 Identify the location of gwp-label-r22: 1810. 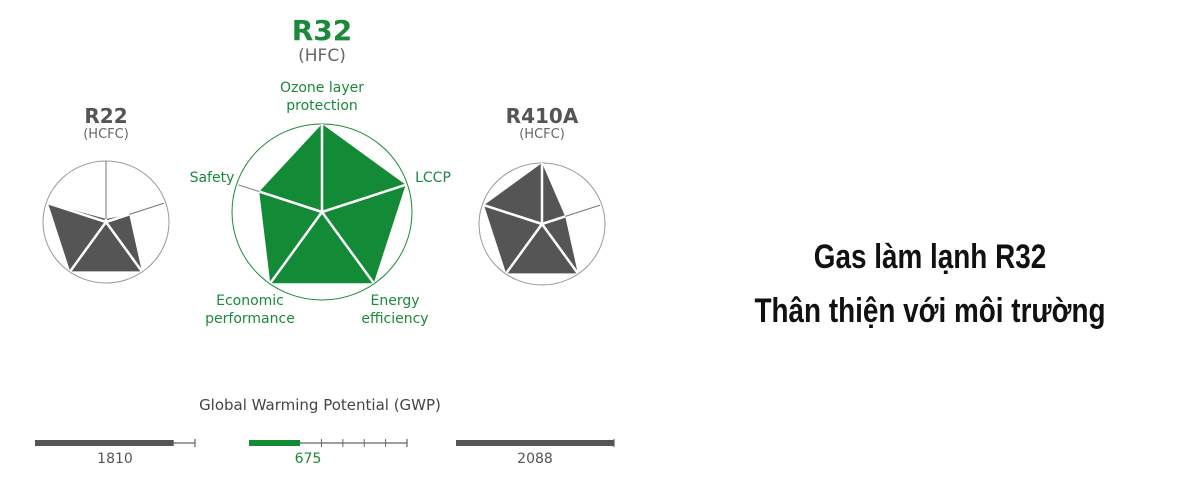
(115, 459).